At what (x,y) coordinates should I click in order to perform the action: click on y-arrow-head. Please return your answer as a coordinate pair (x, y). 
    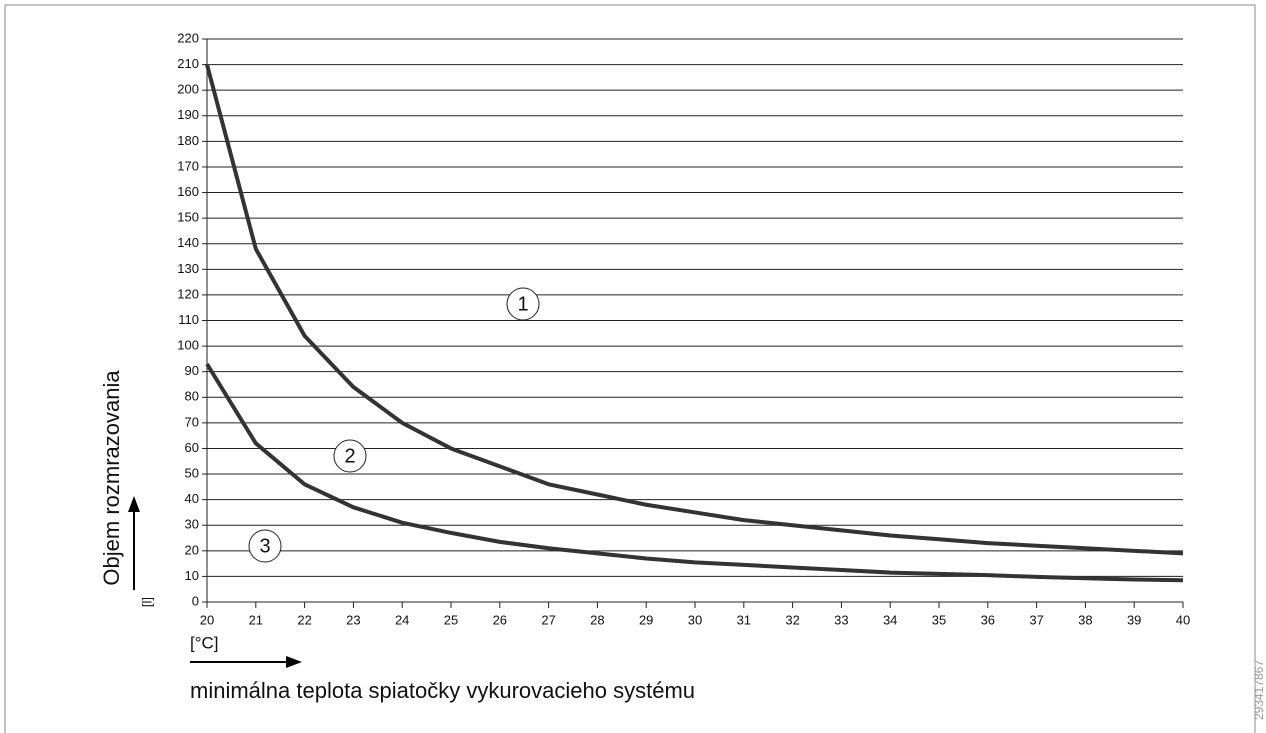
    Looking at the image, I should click on (134, 504).